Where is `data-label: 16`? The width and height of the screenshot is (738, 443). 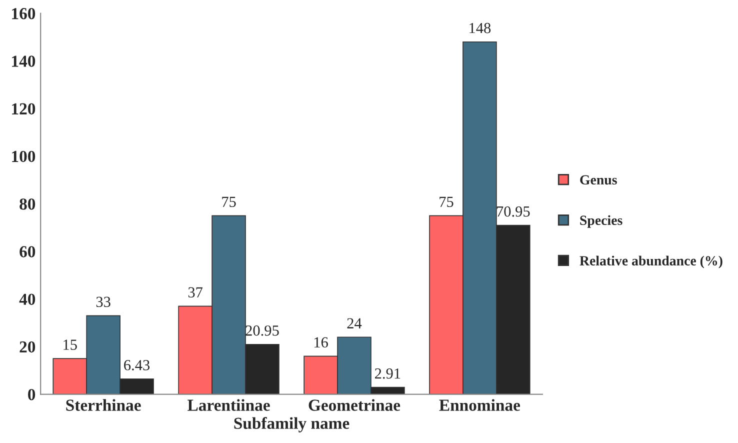
data-label: 16 is located at coordinates (321, 342).